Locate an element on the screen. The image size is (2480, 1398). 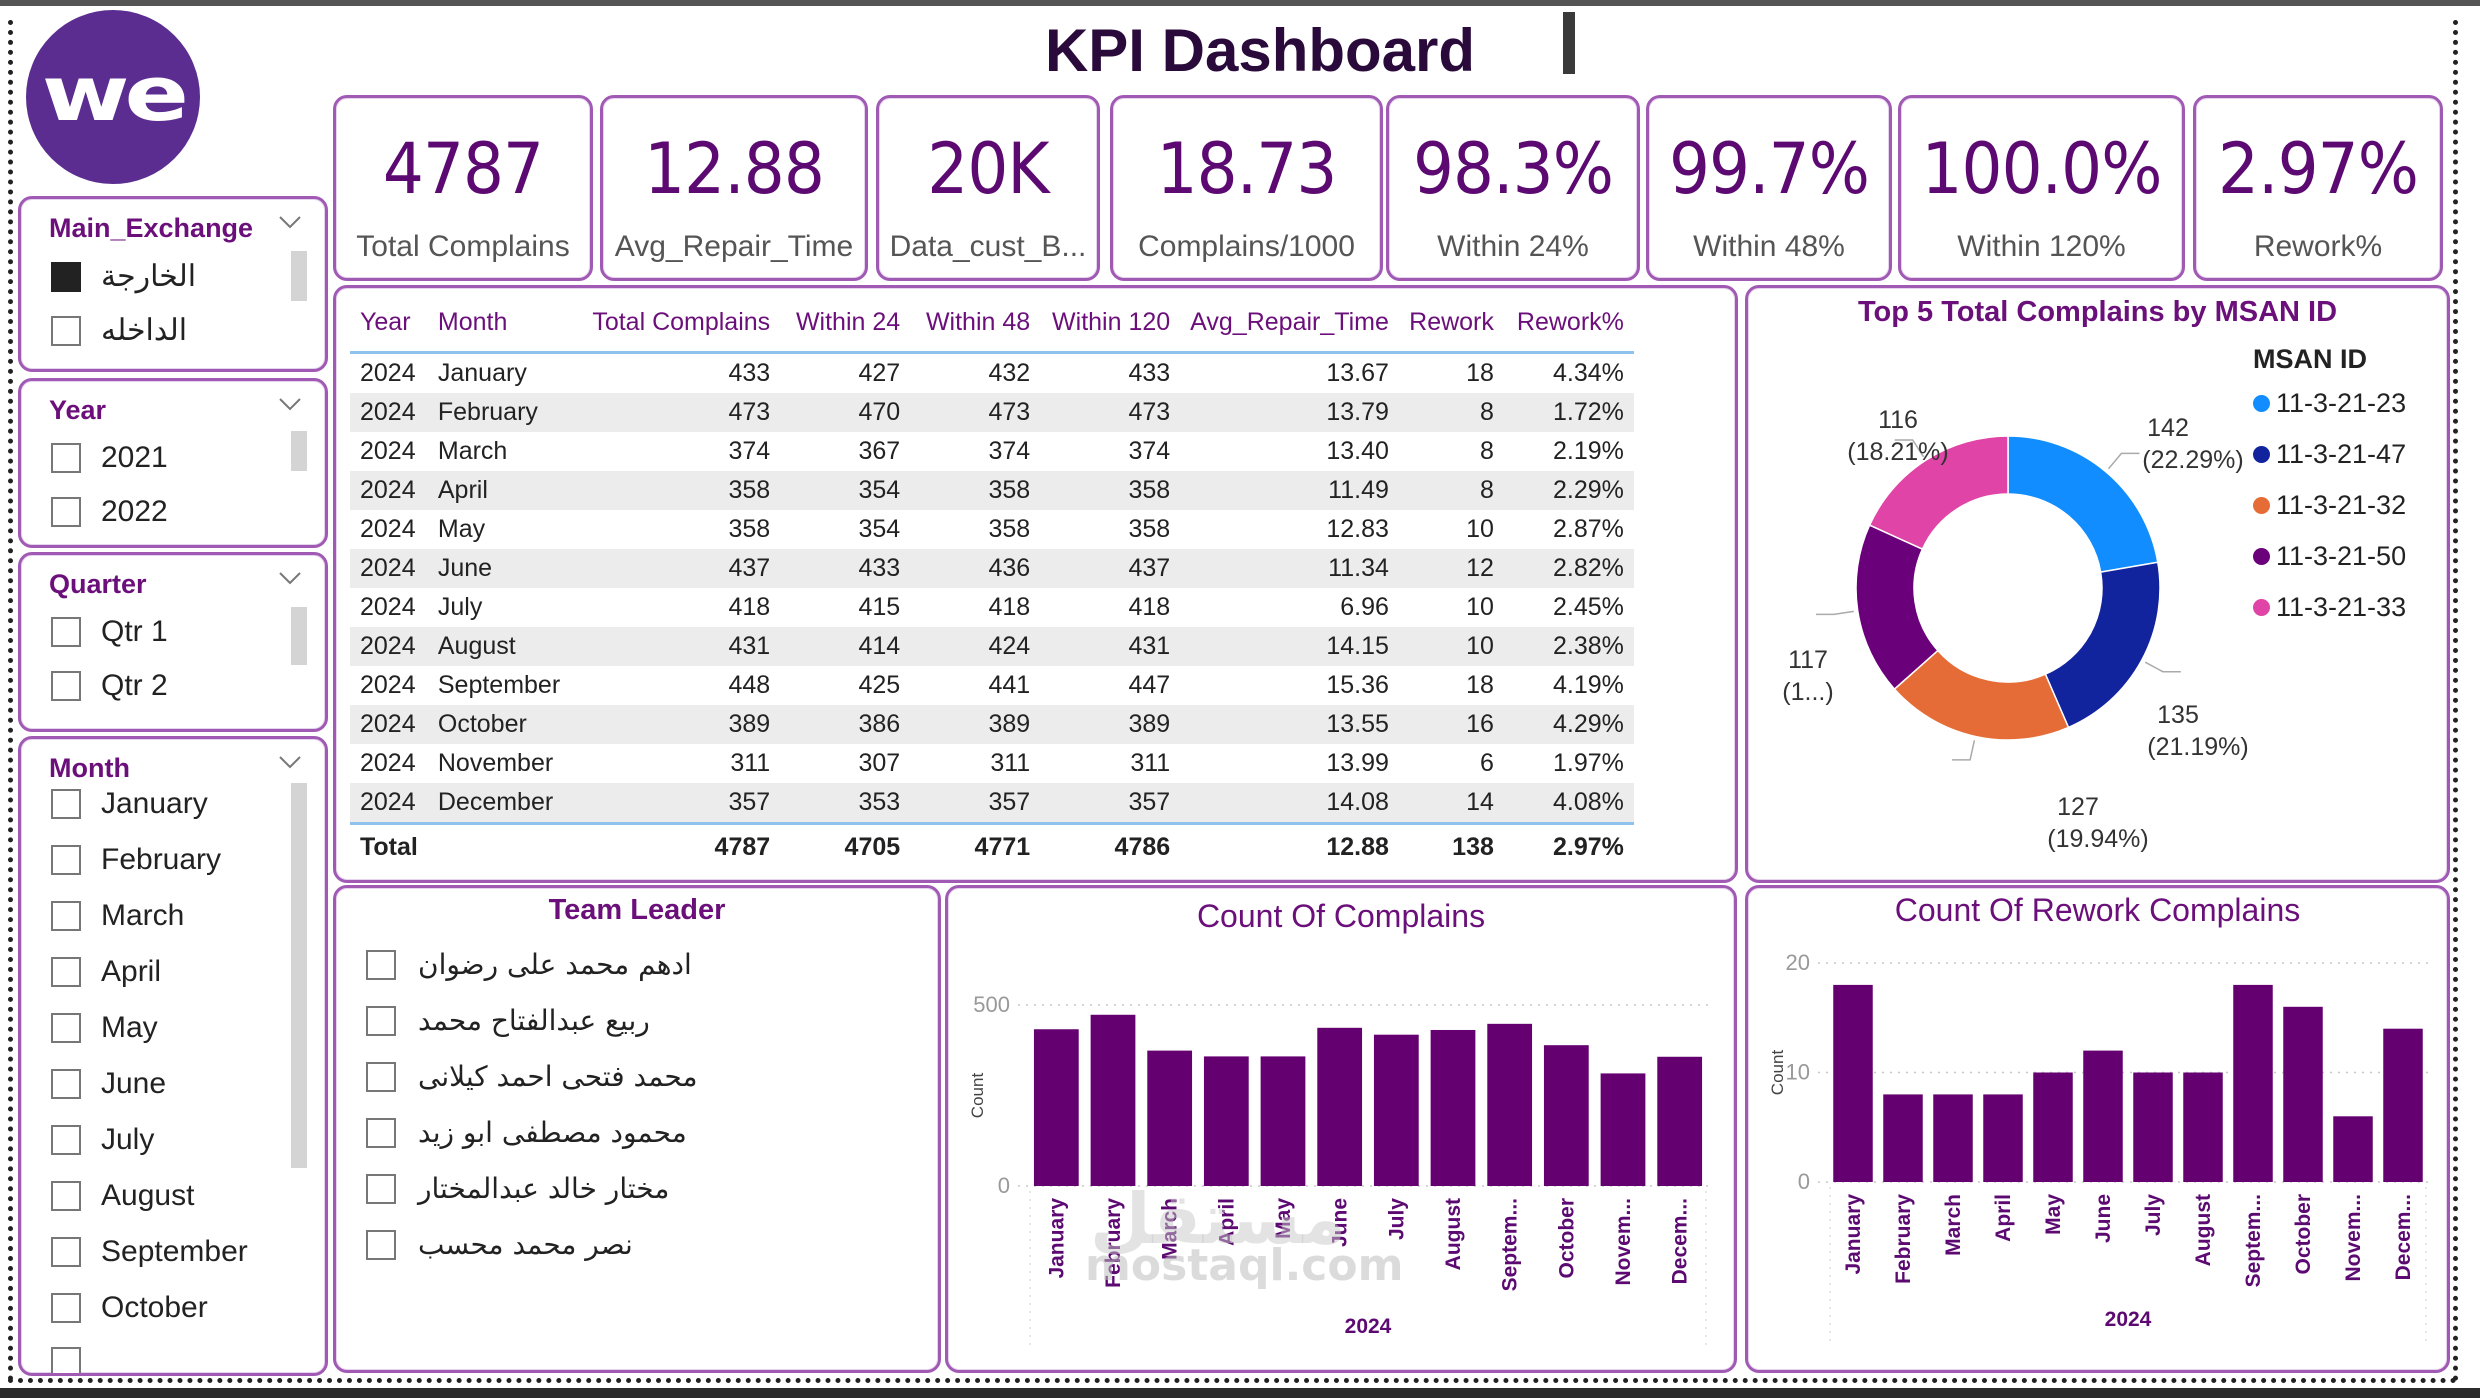
slicer-option-partial is located at coordinates (66, 1360).